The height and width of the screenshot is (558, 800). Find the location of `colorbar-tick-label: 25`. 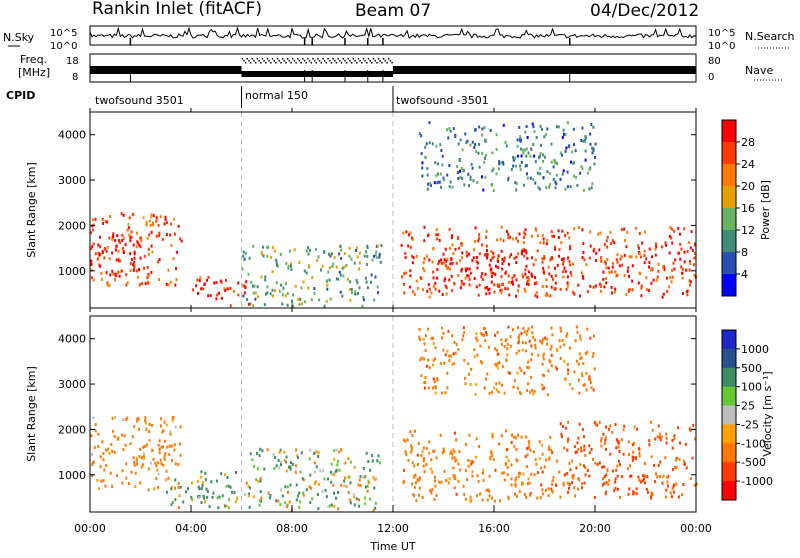

colorbar-tick-label: 25 is located at coordinates (748, 406).